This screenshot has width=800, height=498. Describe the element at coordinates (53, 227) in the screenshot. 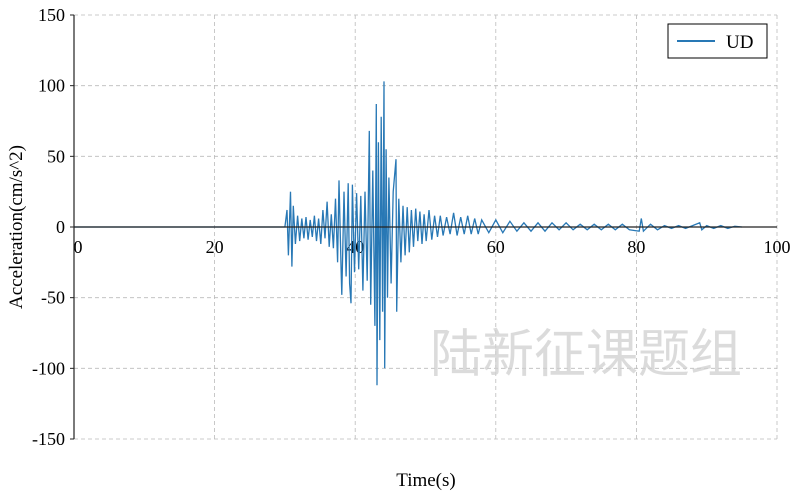

I see `y-ticks: -150 -100 -50 0 50 100 150` at that location.